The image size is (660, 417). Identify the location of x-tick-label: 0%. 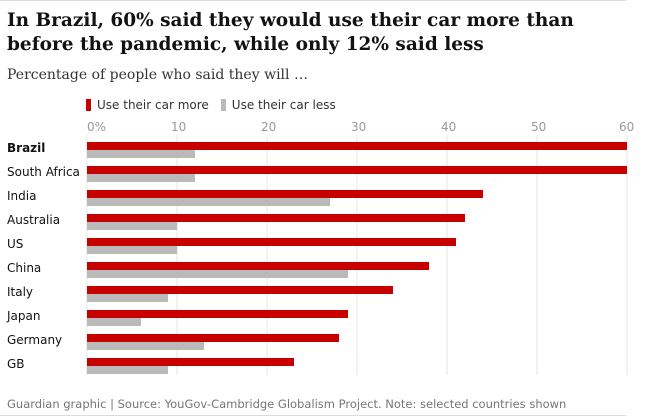
(96, 127).